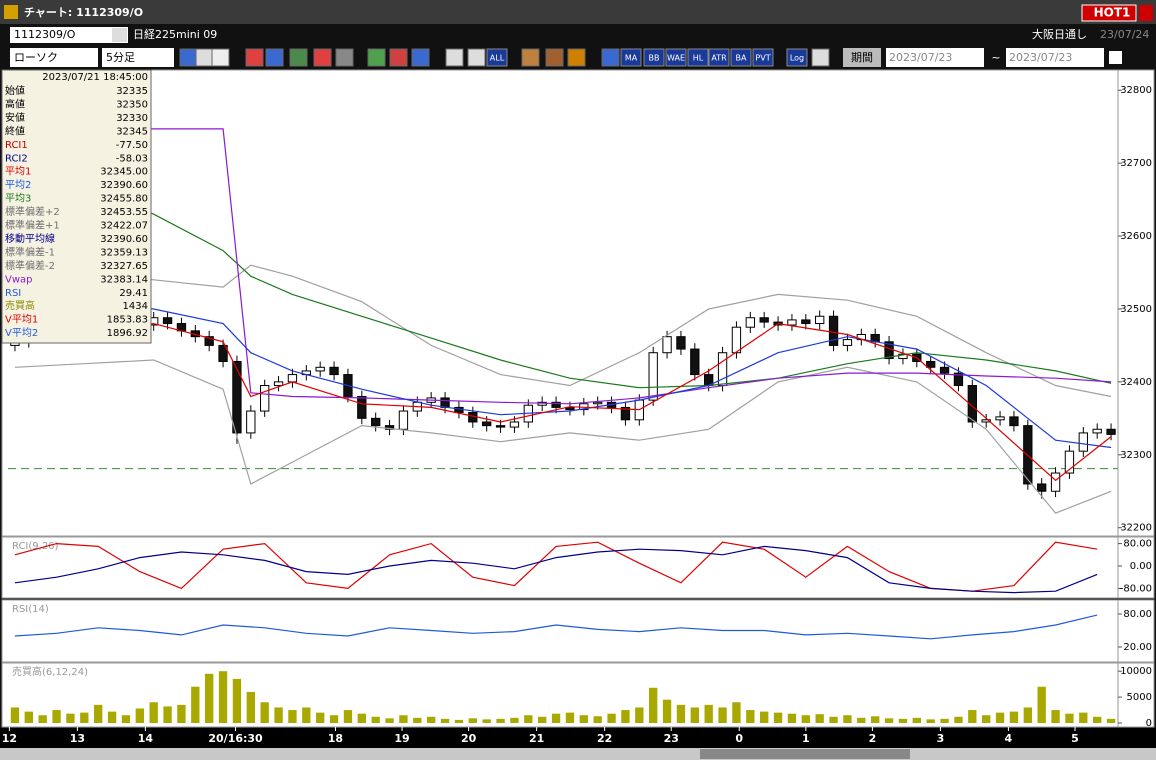 This screenshot has height=760, width=1156. What do you see at coordinates (132, 91) in the screenshot?
I see `info-value: 32335` at bounding box center [132, 91].